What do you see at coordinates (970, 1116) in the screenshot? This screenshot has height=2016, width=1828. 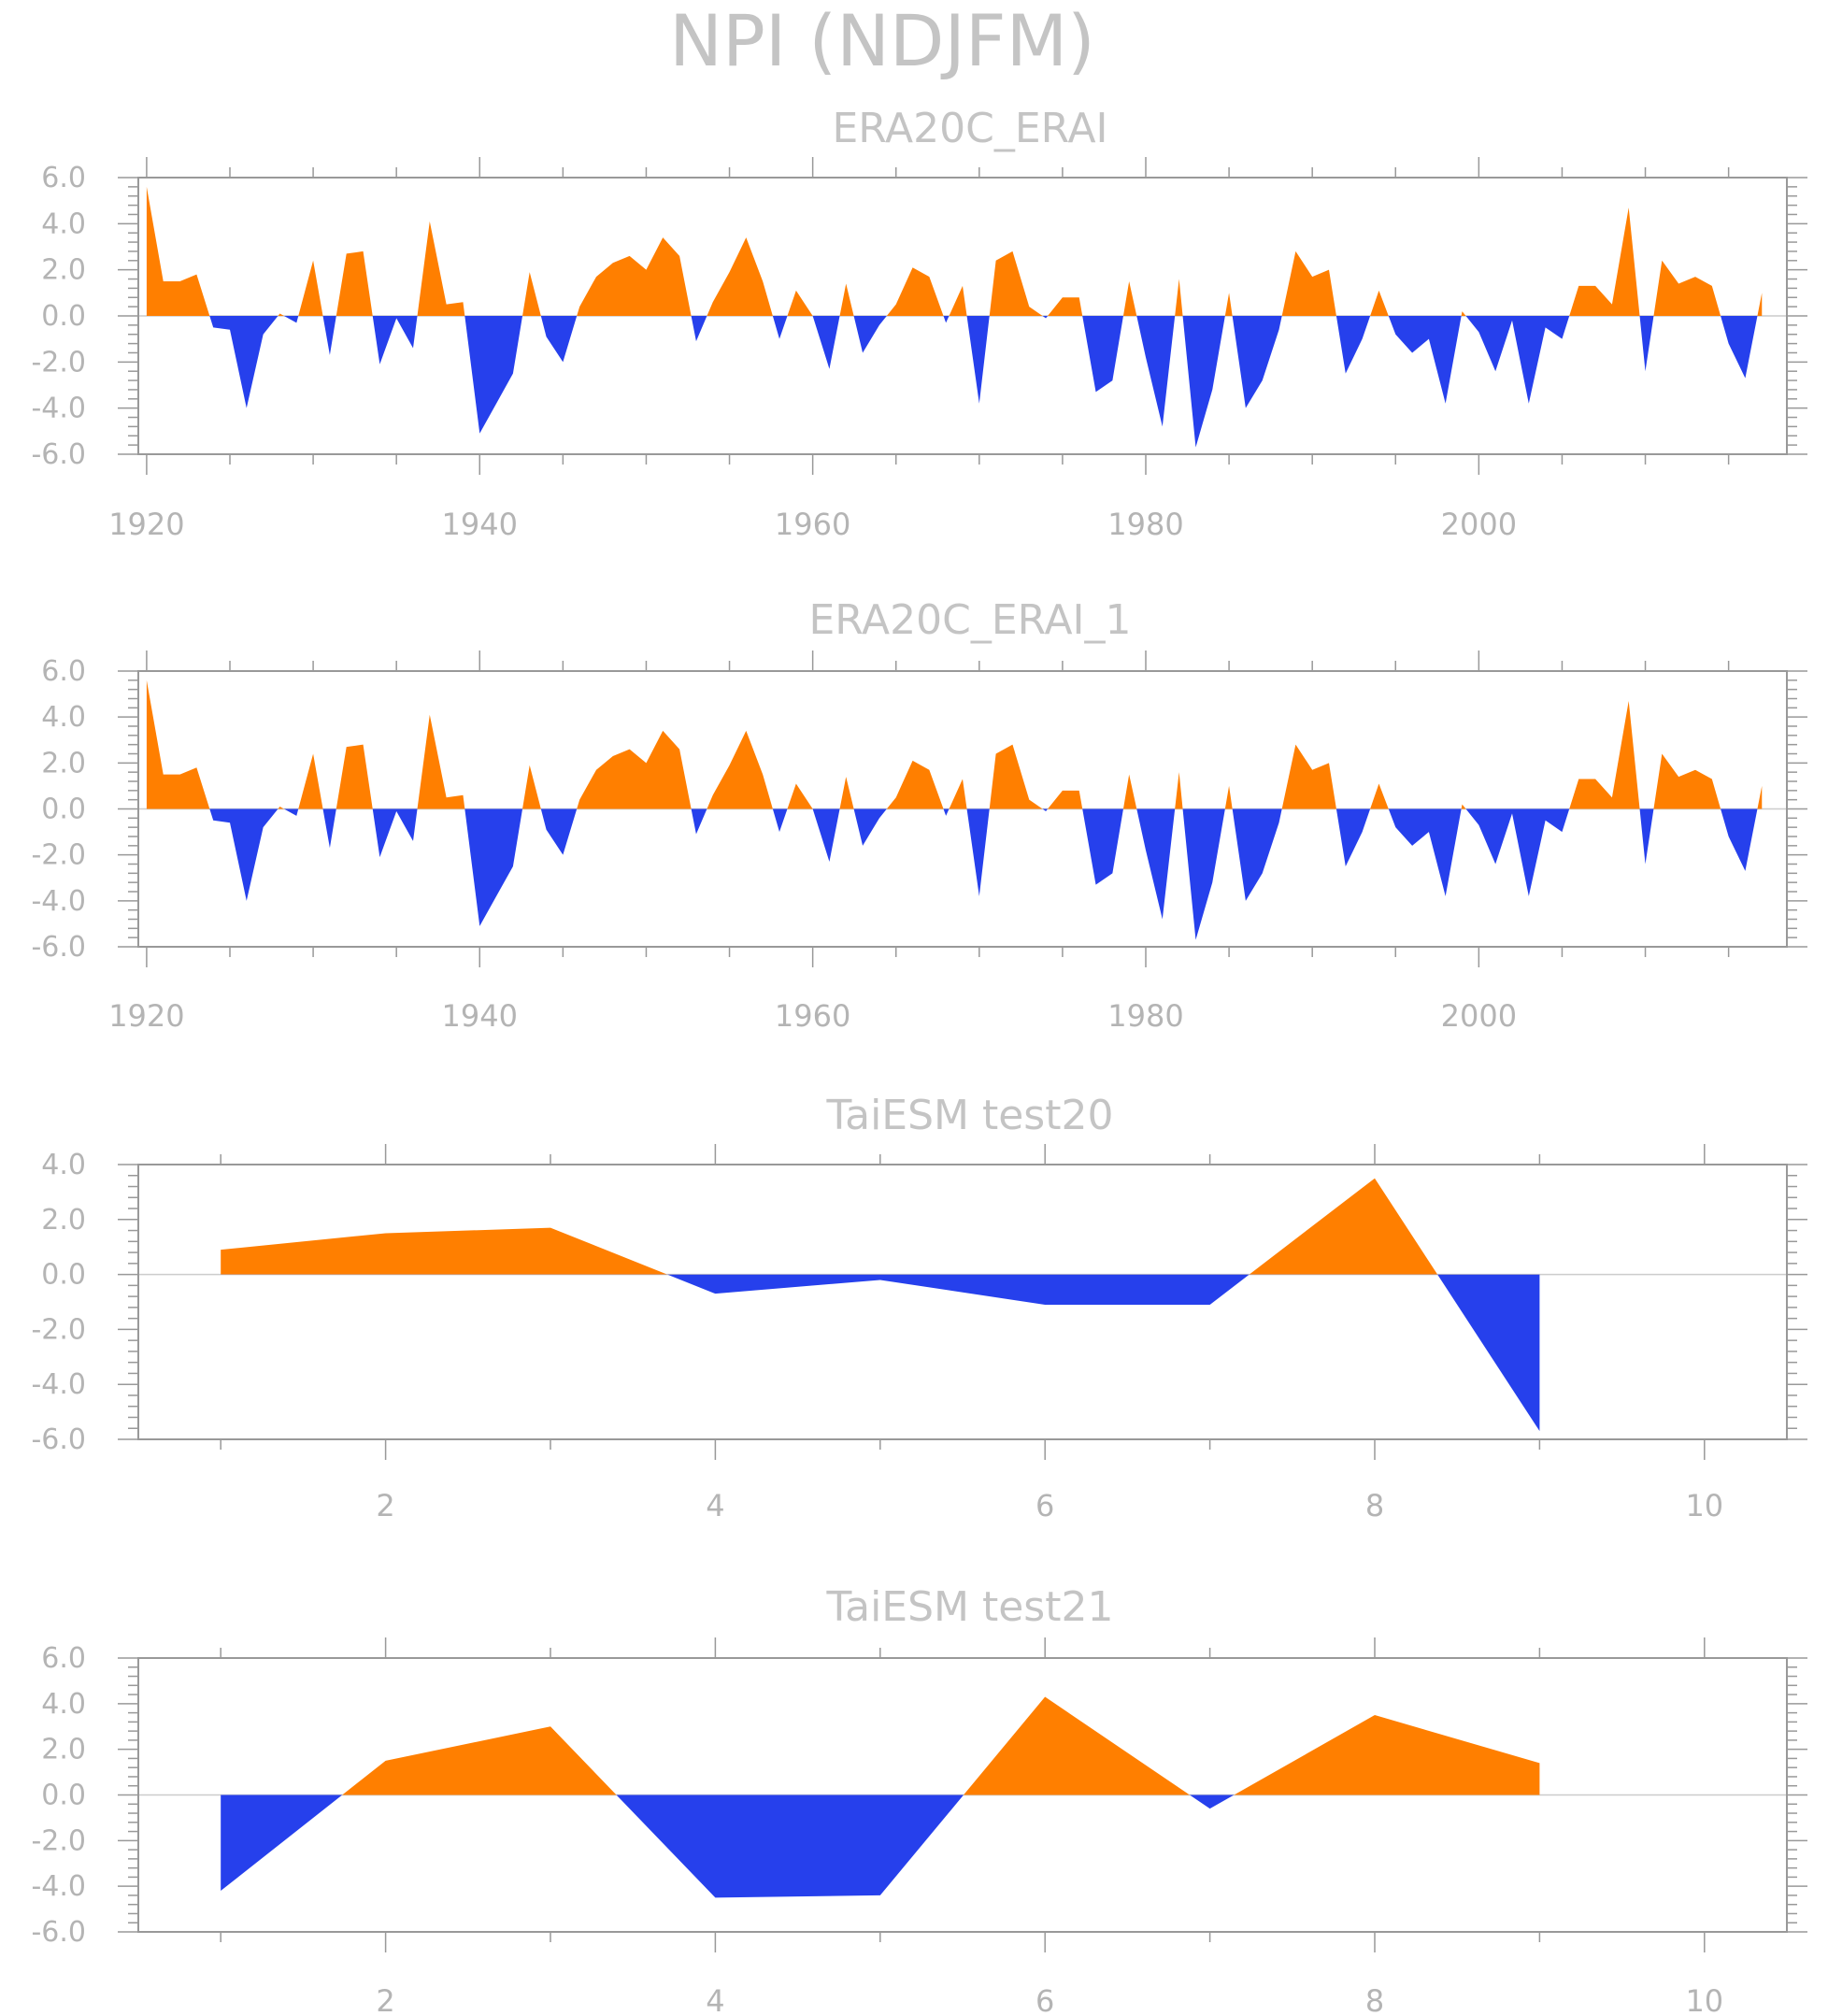 I see `panel-title: TaiESM test20` at bounding box center [970, 1116].